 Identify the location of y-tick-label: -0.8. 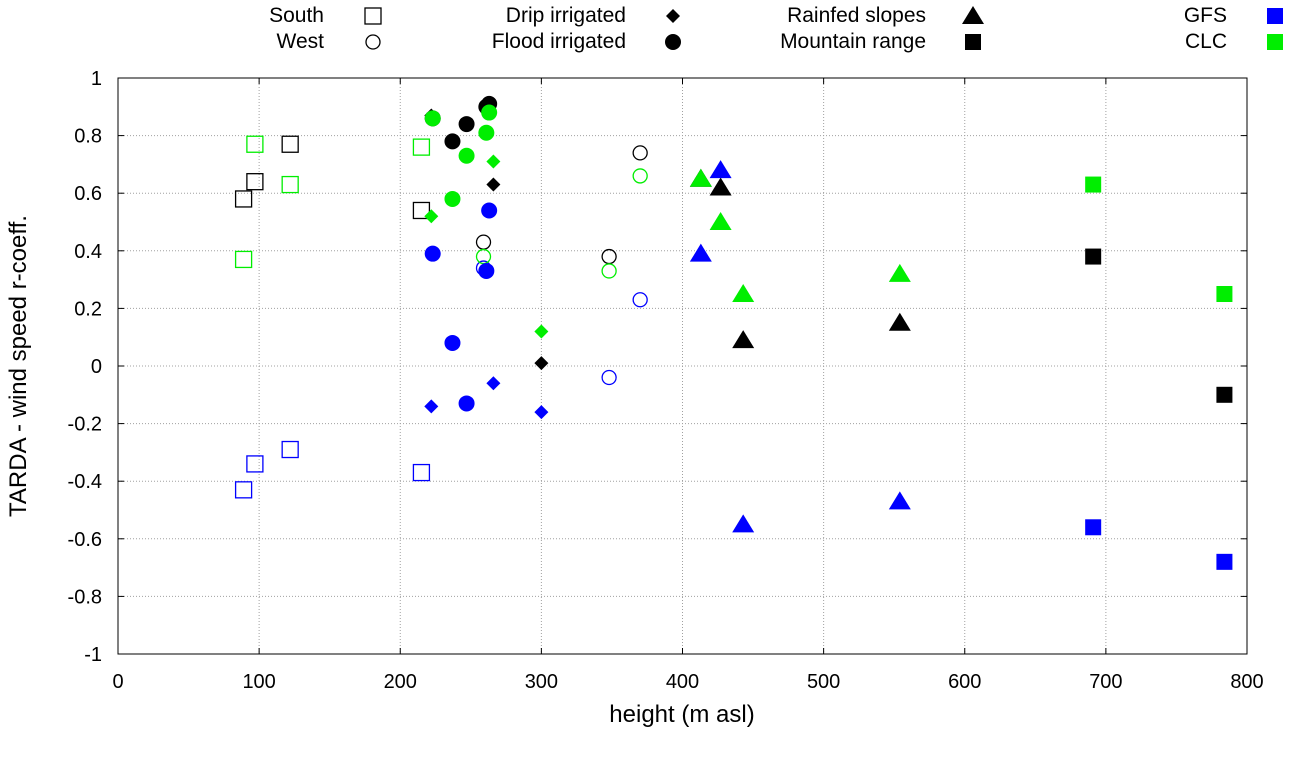
(85, 597).